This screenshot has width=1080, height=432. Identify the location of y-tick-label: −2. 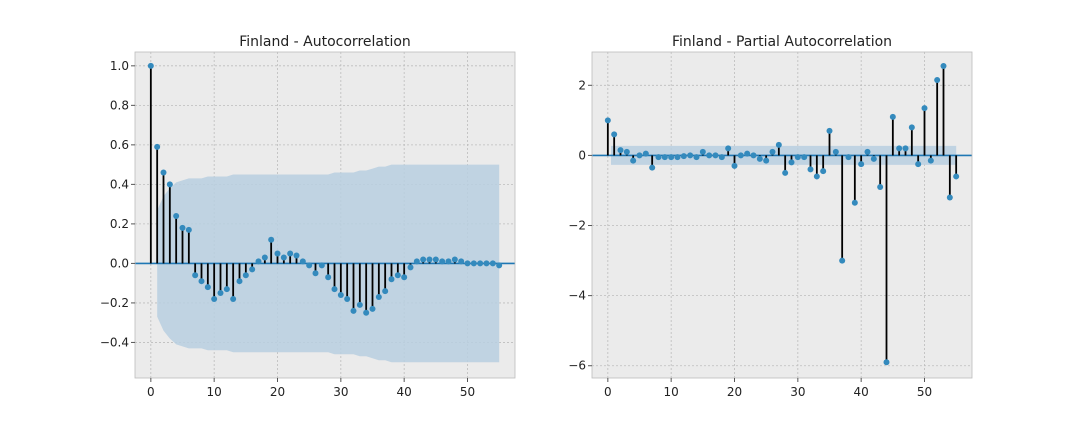
(577, 226).